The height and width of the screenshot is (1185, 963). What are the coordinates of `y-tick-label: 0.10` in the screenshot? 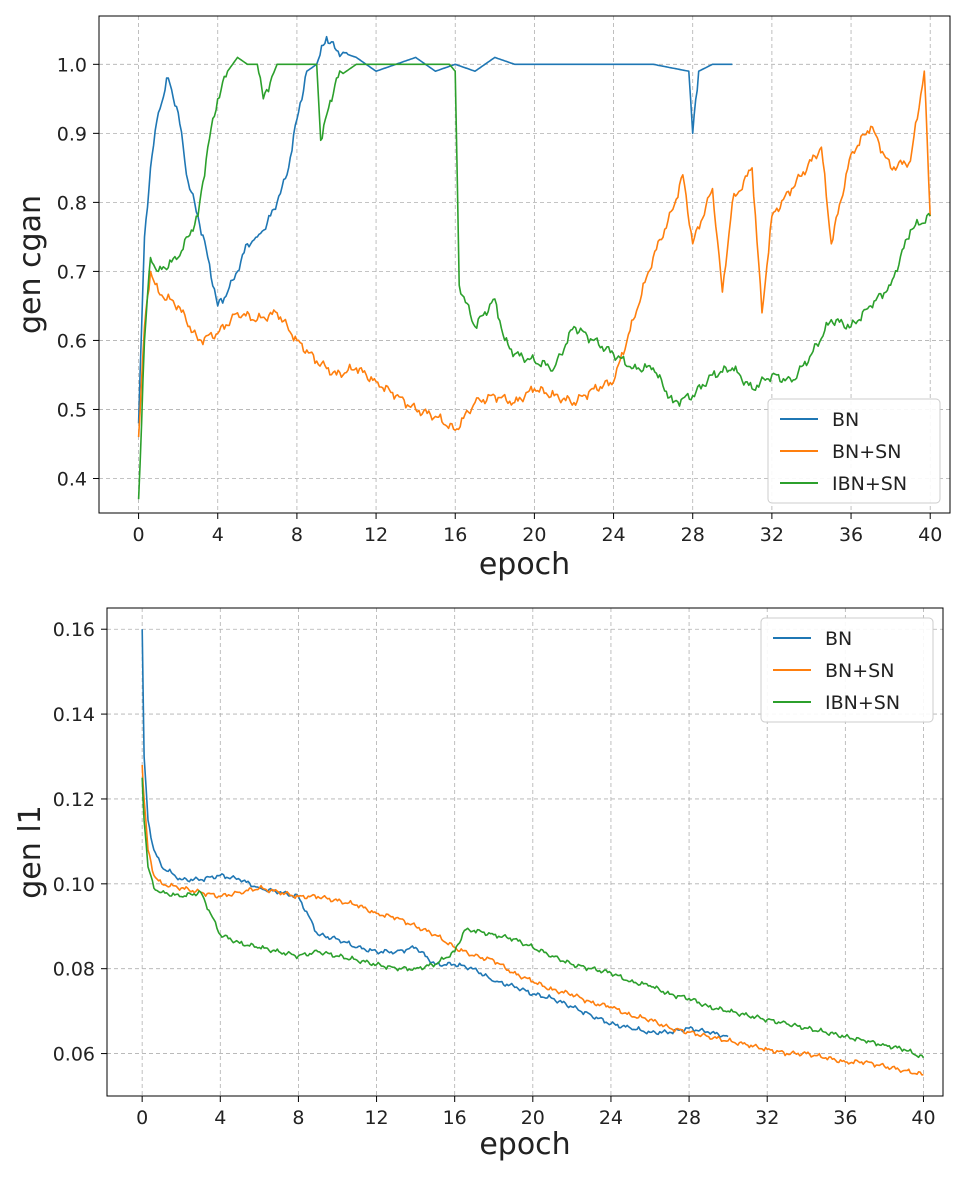 It's located at (74, 885).